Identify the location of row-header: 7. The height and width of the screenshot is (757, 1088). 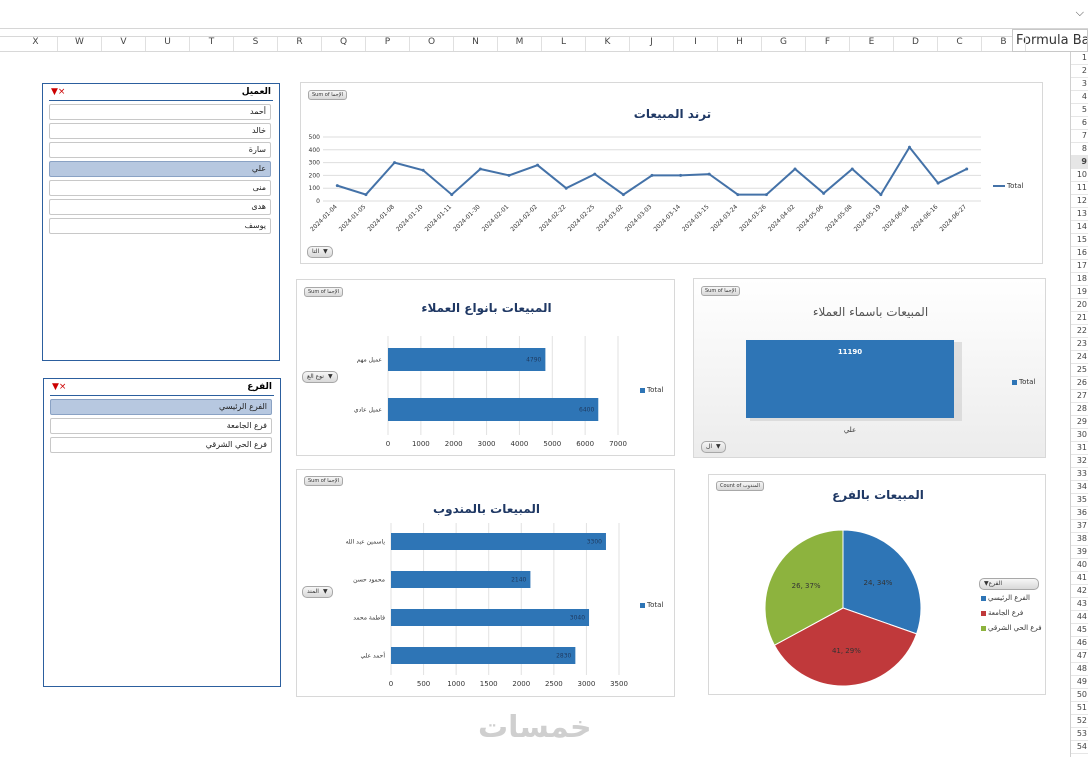
(1079, 136).